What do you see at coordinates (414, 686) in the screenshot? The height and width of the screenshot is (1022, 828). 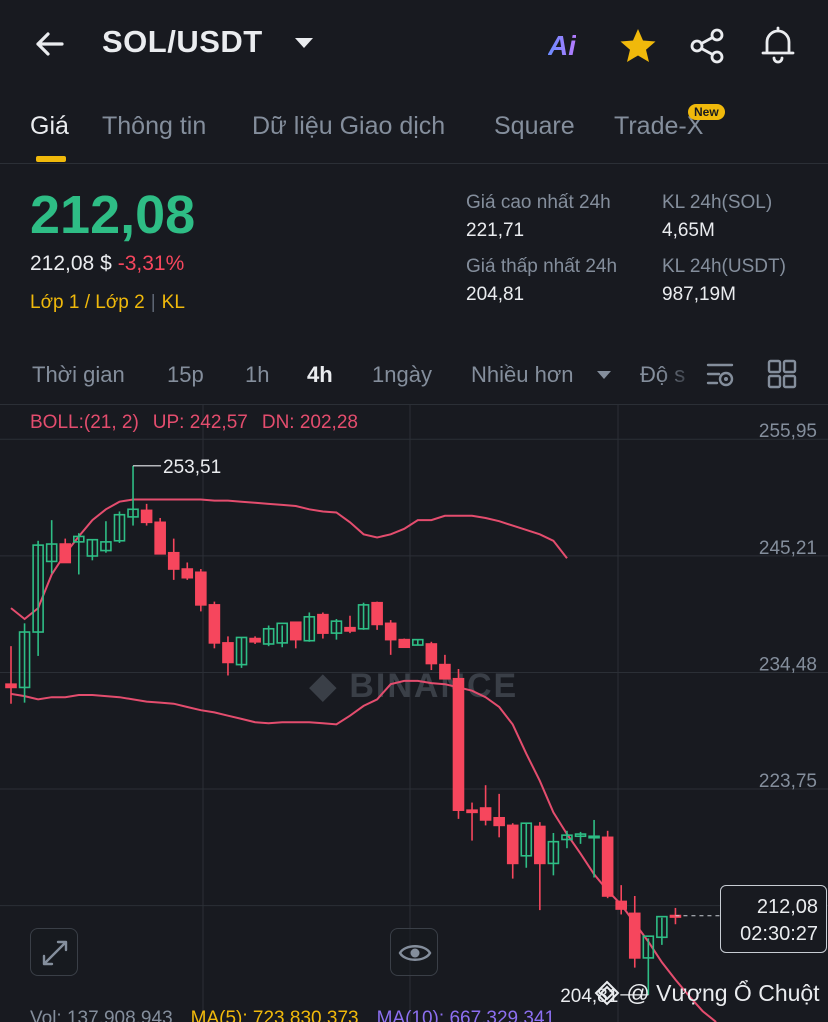 I see `chart-watermark: ◆ BINANCE` at bounding box center [414, 686].